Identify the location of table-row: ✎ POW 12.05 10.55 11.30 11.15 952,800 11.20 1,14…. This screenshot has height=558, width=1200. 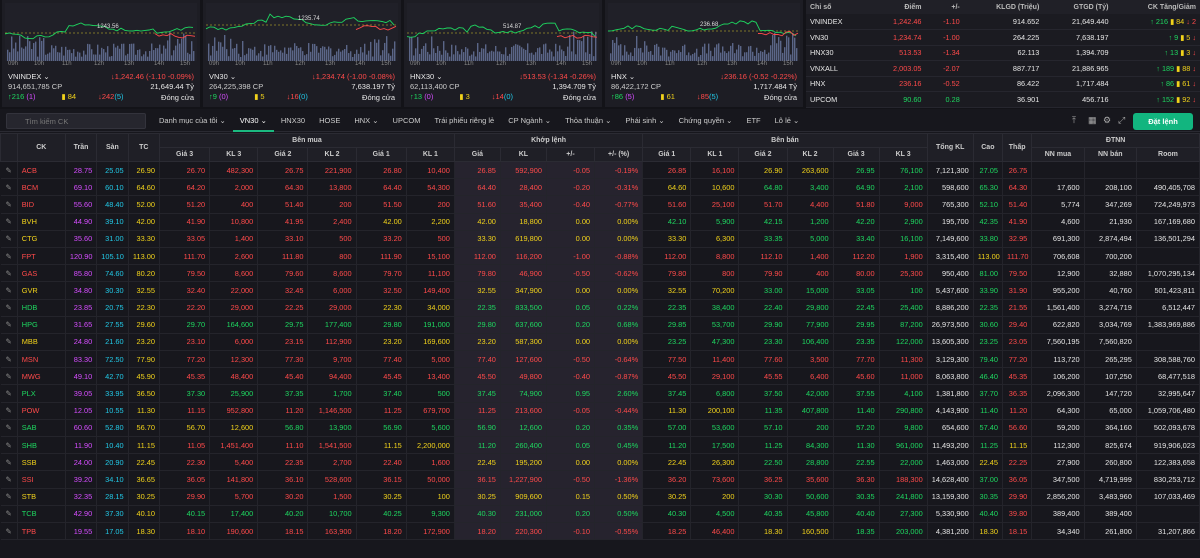
(600, 411).